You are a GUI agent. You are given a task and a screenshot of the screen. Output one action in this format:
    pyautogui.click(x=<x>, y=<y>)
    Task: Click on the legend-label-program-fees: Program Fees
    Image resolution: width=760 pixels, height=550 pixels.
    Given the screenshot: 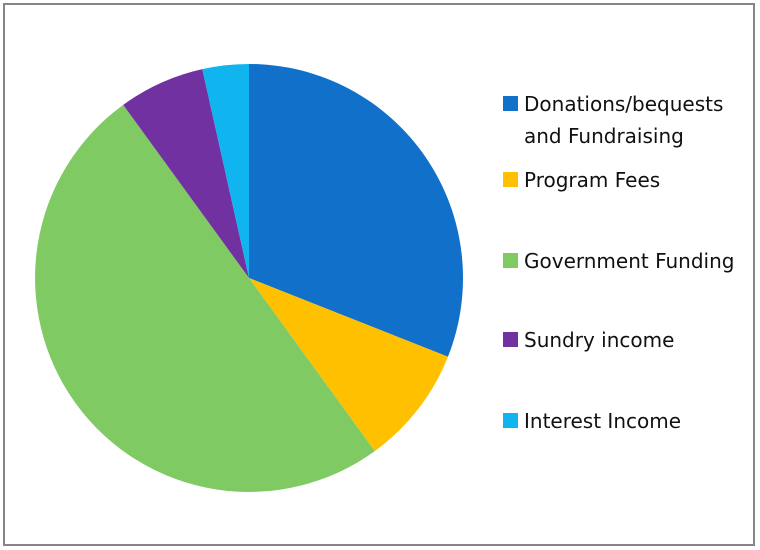 What is the action you would take?
    pyautogui.click(x=592, y=180)
    